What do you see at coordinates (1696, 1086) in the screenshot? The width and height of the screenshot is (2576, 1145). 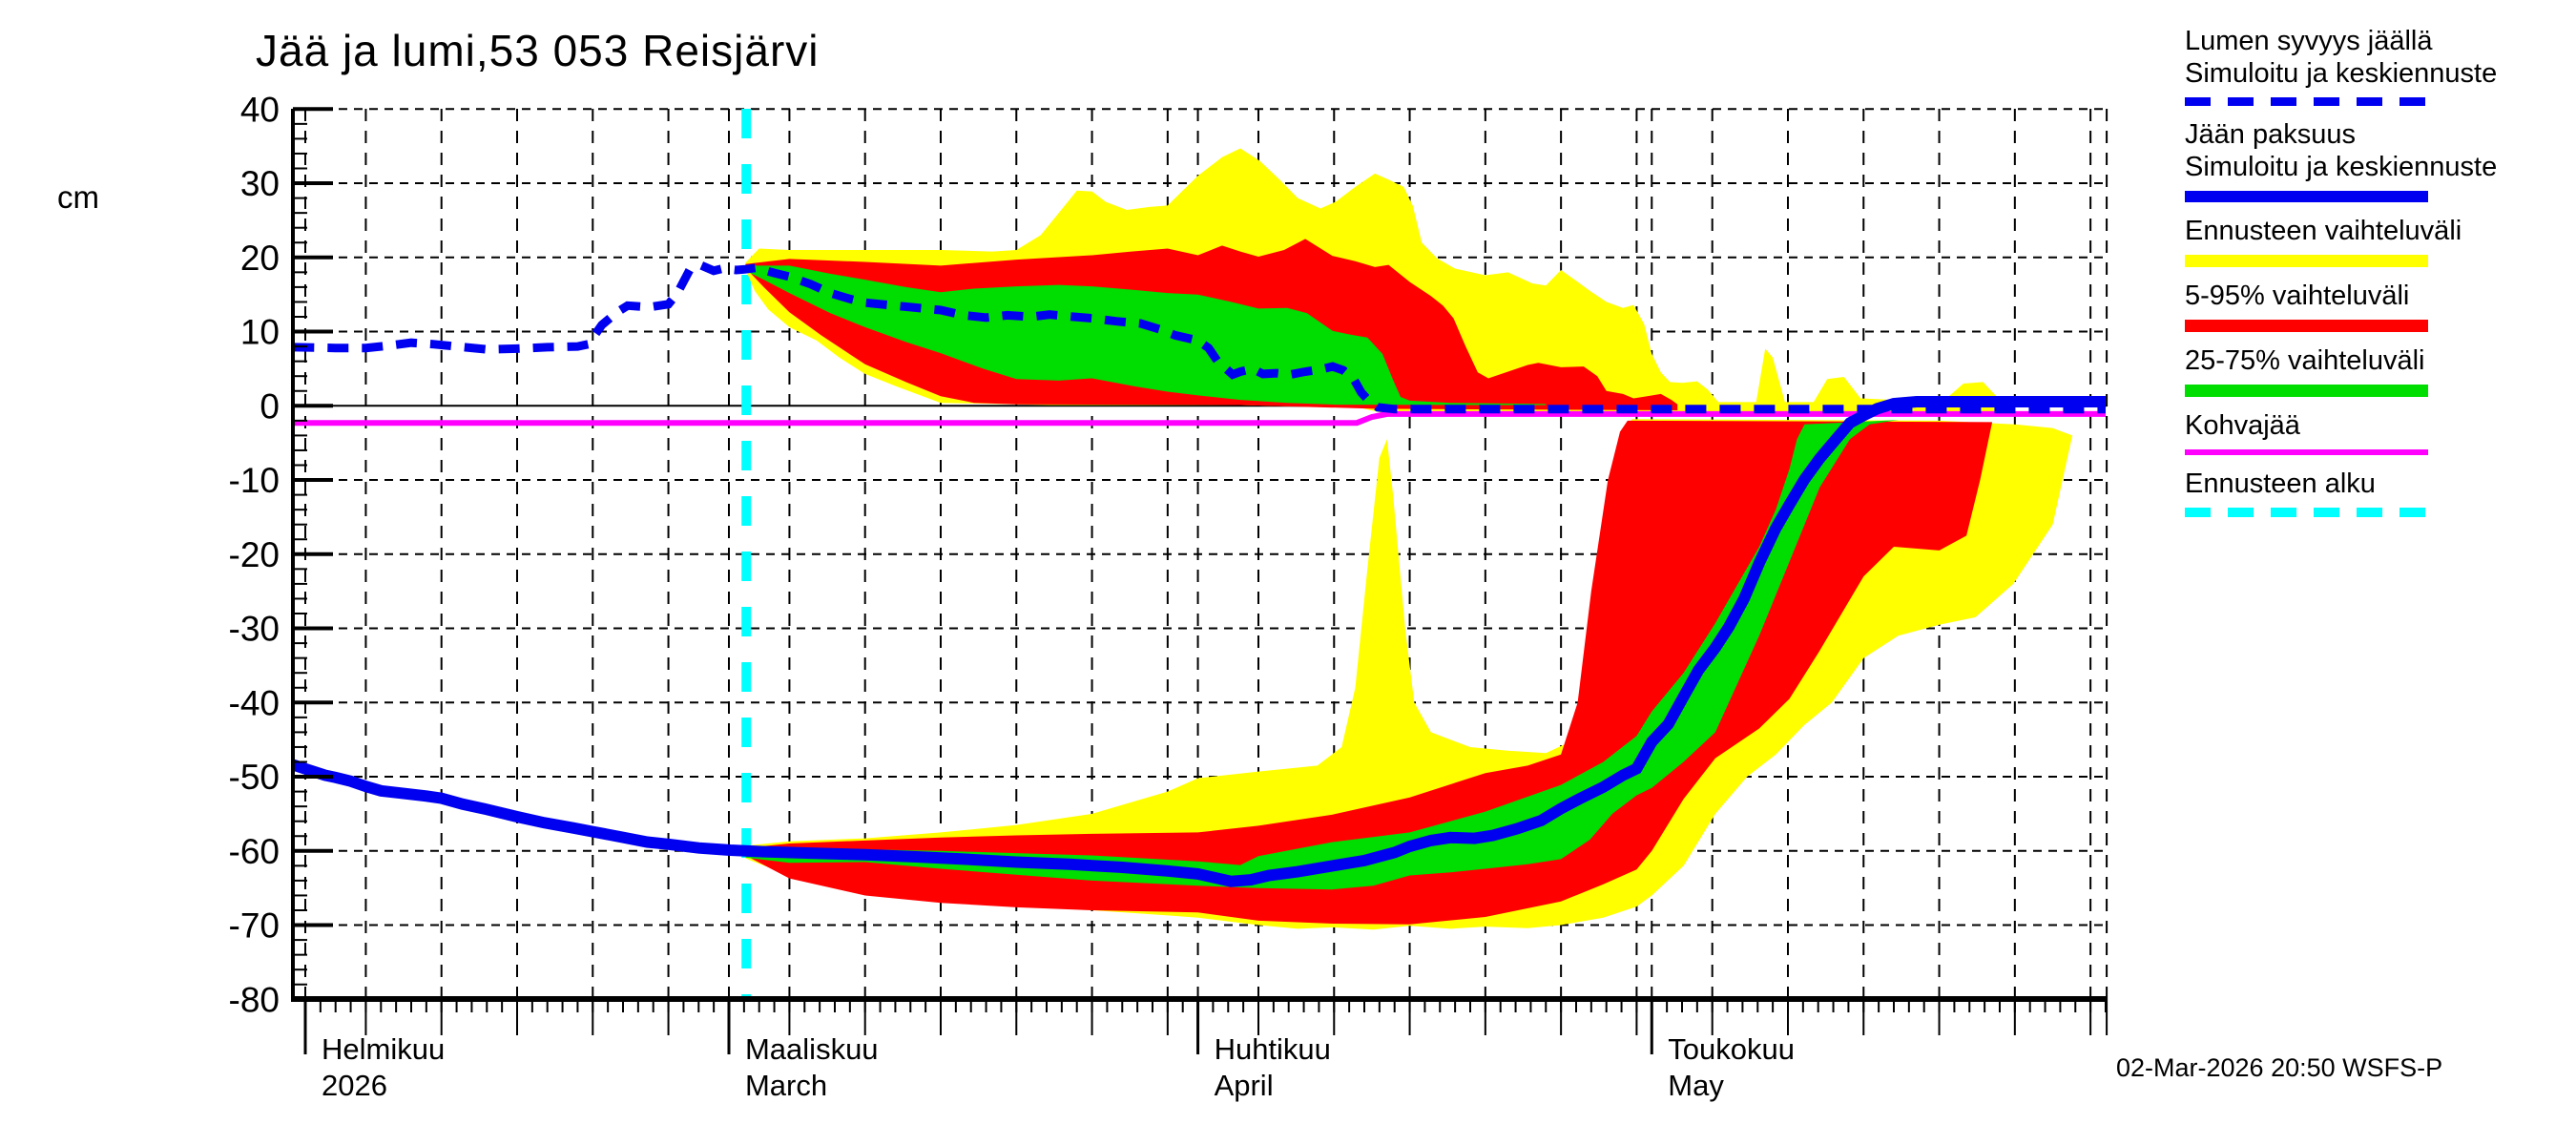 I see `x-month-label-en: May` at bounding box center [1696, 1086].